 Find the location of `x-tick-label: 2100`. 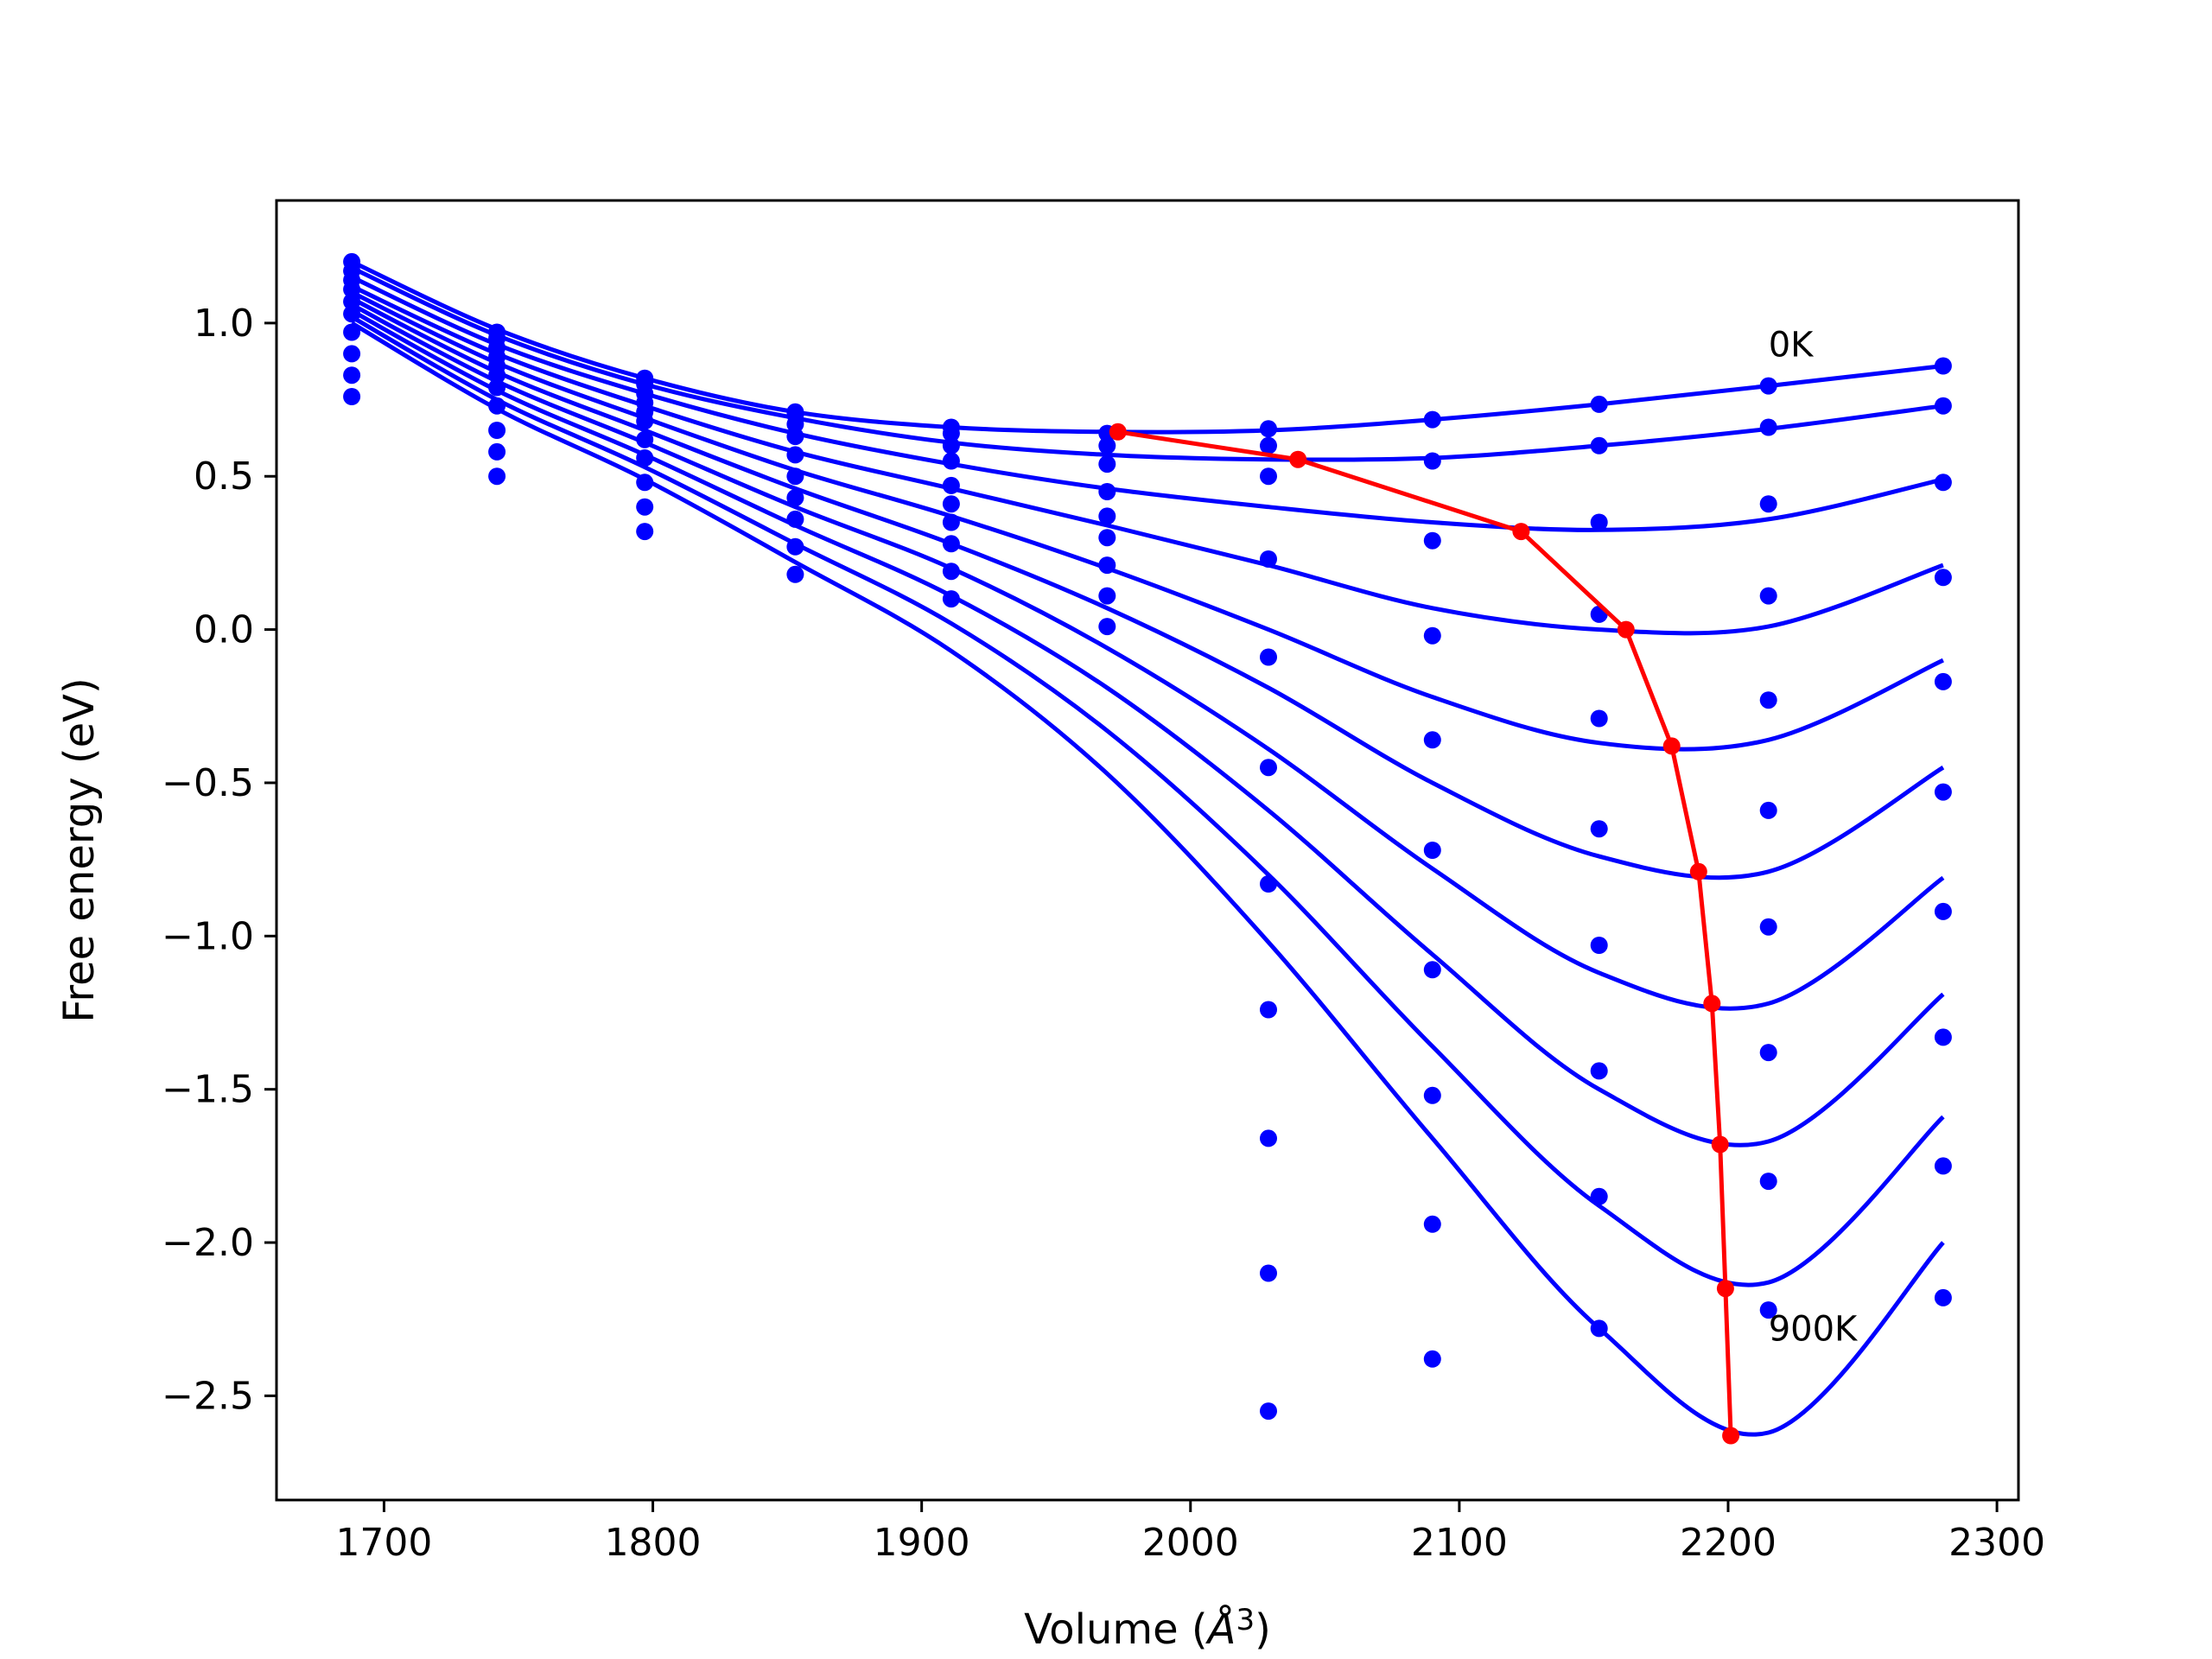

x-tick-label: 2100 is located at coordinates (1459, 1543).